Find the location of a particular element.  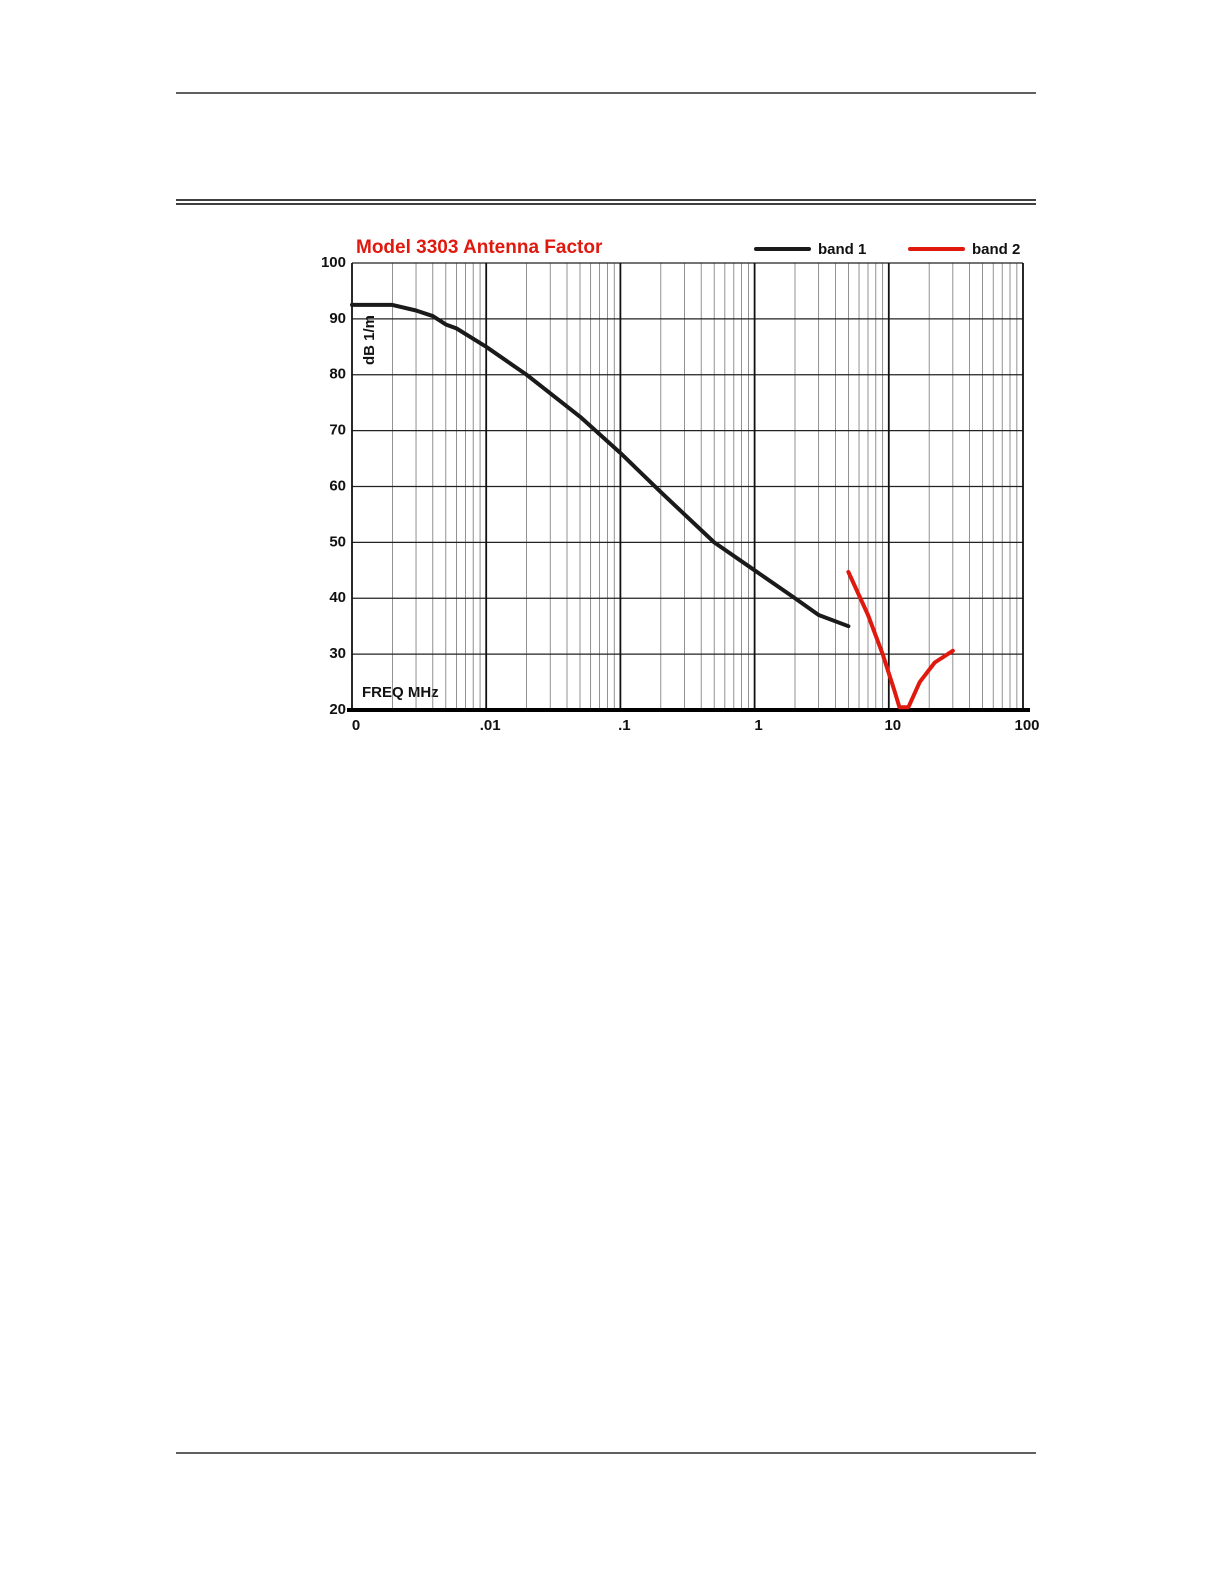

y-tick-label: 40 is located at coordinates (337, 597).